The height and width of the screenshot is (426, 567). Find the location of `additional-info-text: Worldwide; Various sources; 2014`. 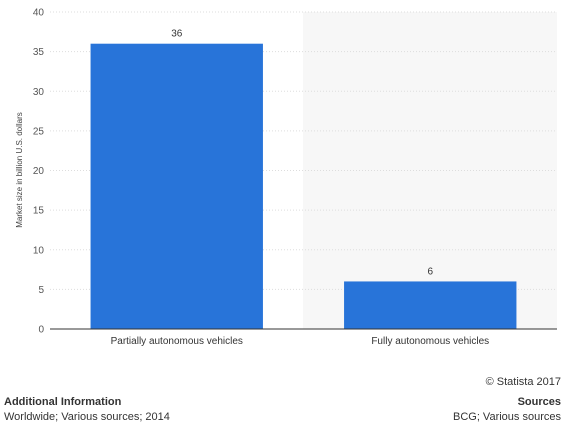

additional-info-text: Worldwide; Various sources; 2014 is located at coordinates (87, 417).